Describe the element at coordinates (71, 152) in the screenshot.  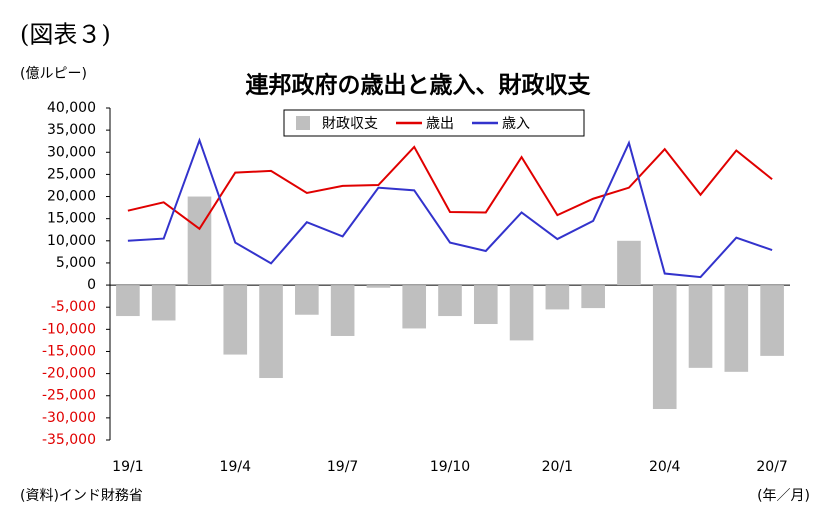
I see `y-tick-label: 30,000` at that location.